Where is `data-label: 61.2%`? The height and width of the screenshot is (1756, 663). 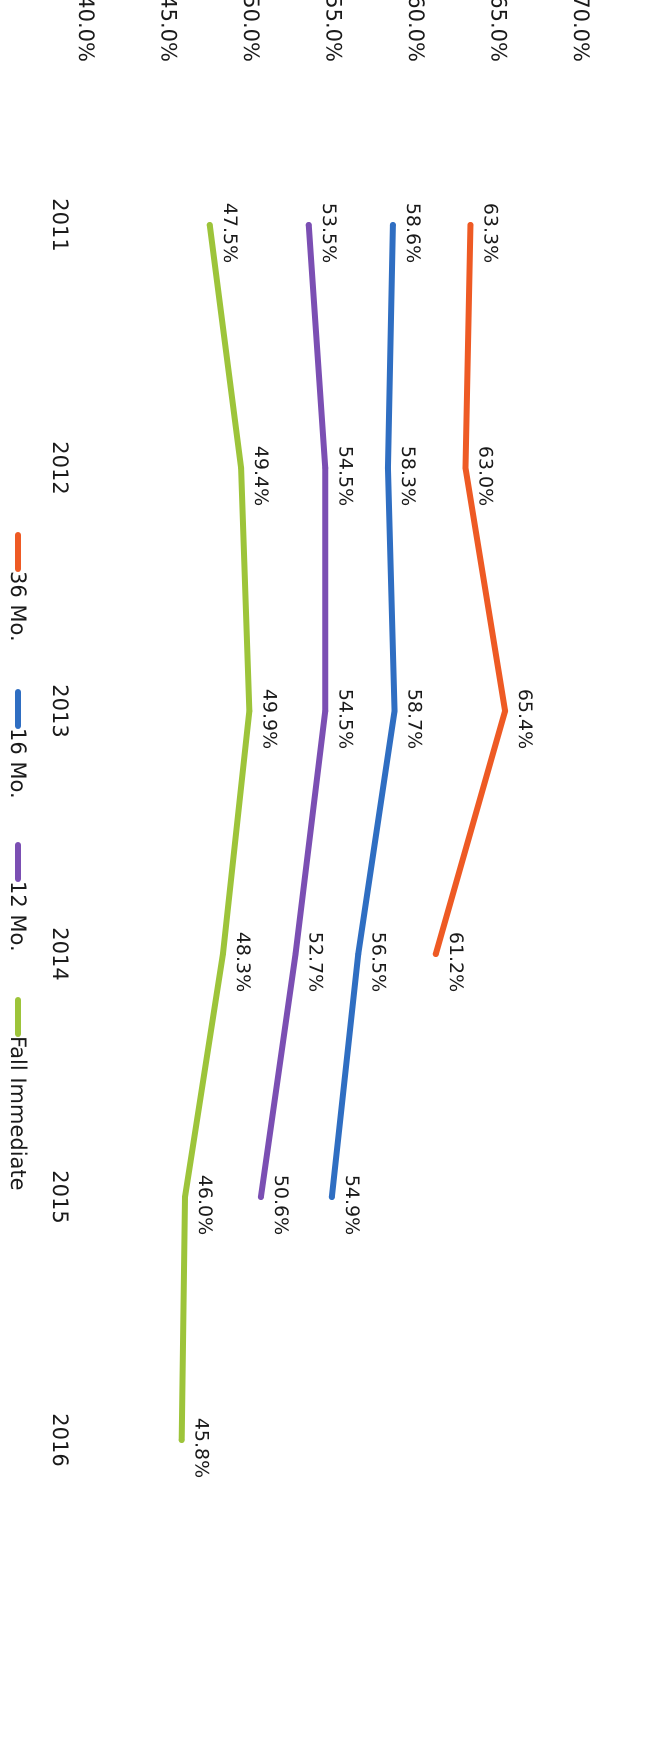
data-label: 61.2% is located at coordinates (456, 962).